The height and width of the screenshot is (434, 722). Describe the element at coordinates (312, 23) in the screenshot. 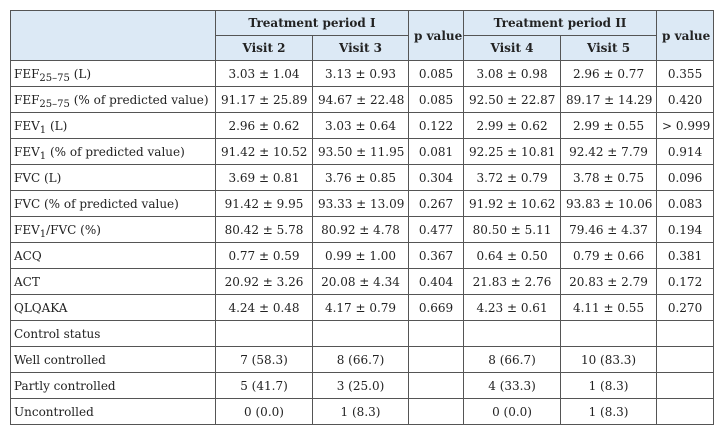

I see `group-header: Treatment period I` at that location.